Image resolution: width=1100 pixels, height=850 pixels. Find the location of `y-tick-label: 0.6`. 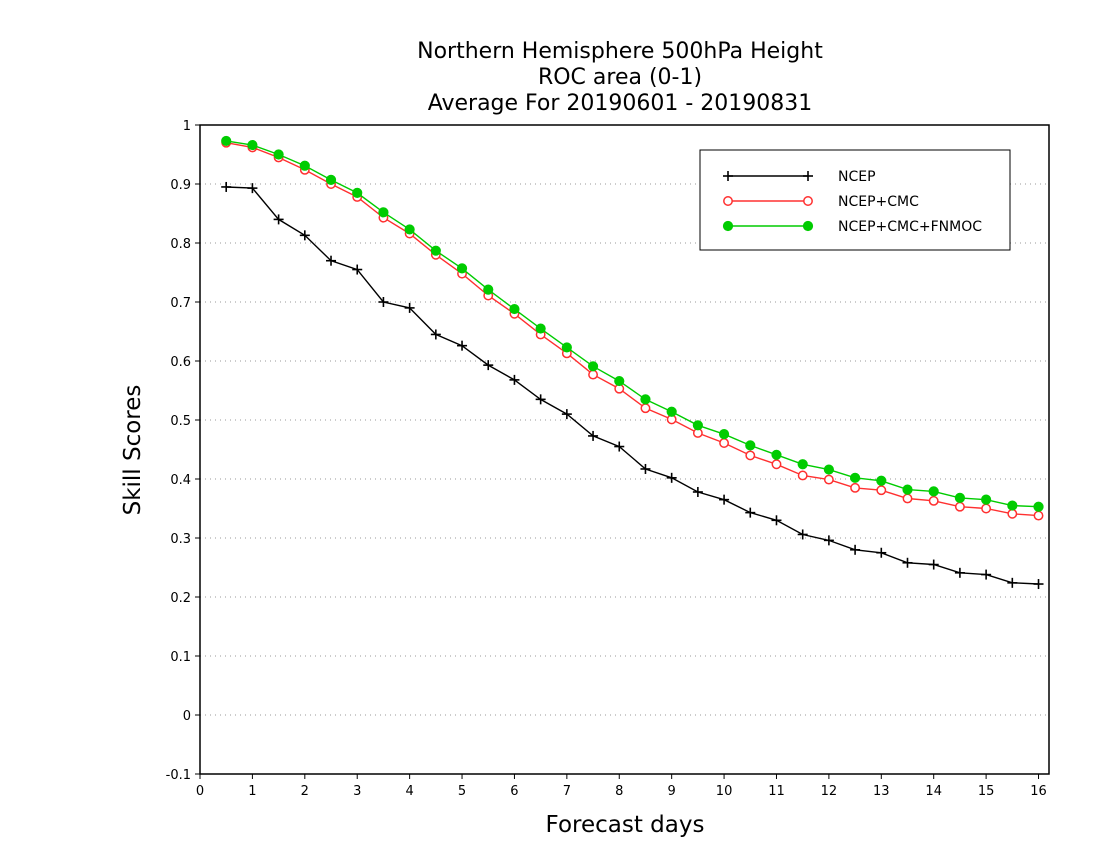

y-tick-label: 0.6 is located at coordinates (180, 362).